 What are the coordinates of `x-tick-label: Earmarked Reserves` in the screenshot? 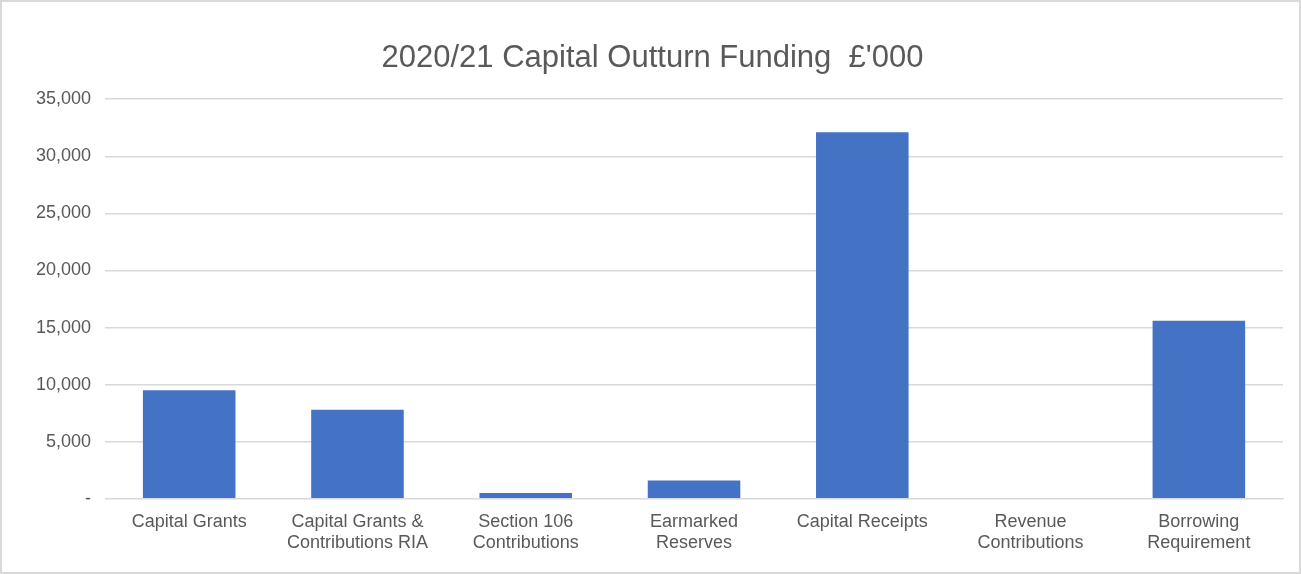 It's located at (694, 531).